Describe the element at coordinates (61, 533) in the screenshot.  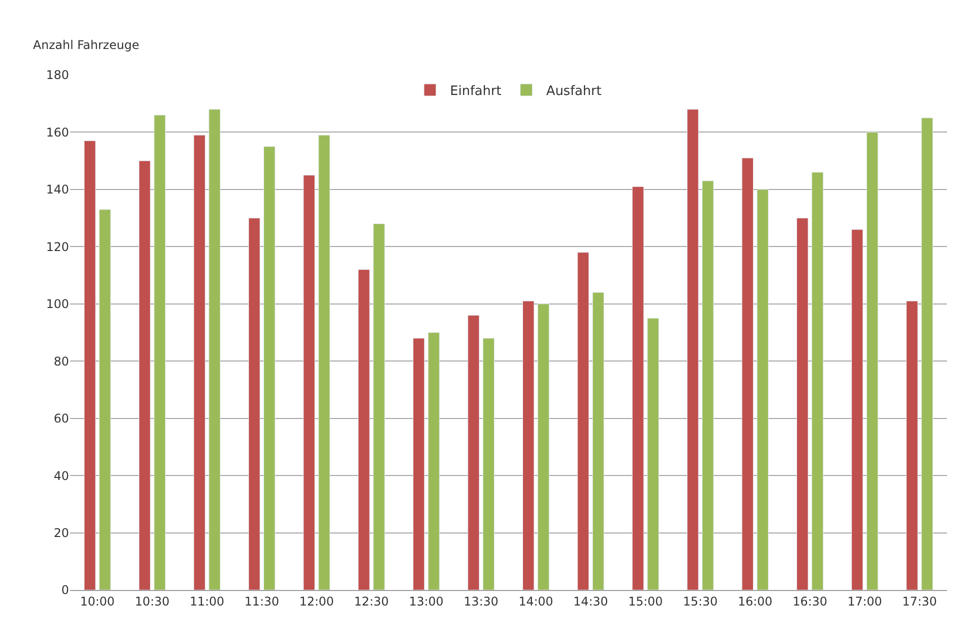
I see `y-tick-label: 20` at that location.